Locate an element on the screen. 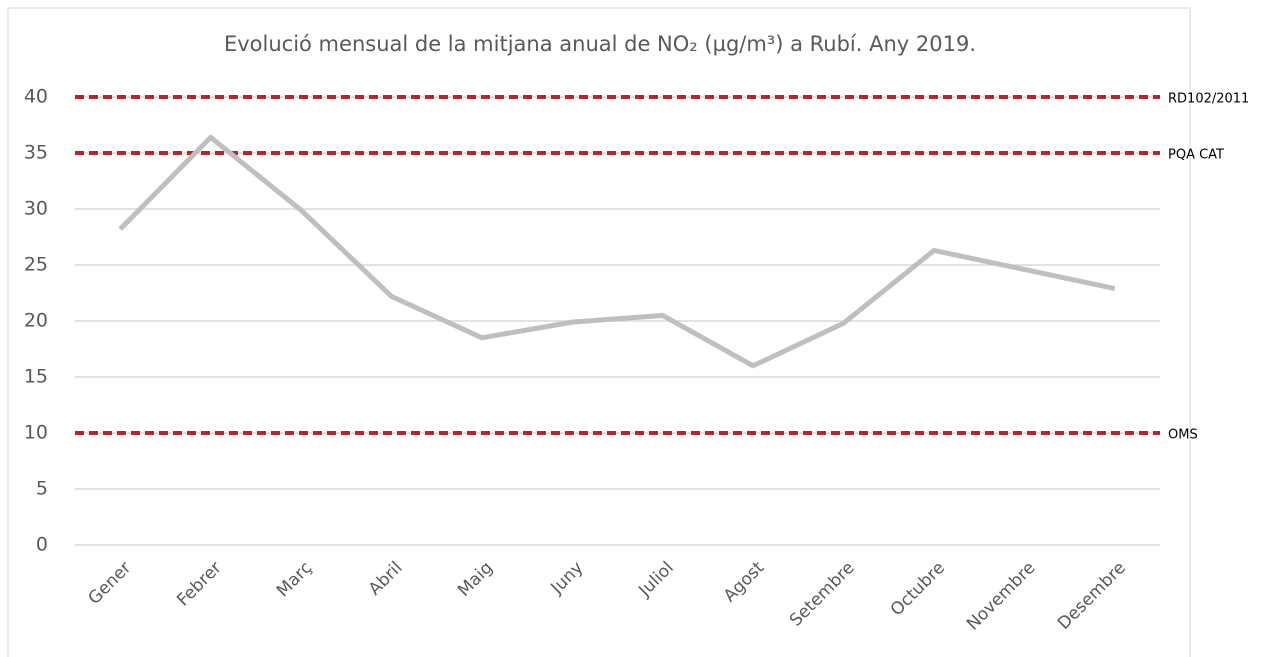 The image size is (1276, 657). x-tick-label: Agost is located at coordinates (744, 582).